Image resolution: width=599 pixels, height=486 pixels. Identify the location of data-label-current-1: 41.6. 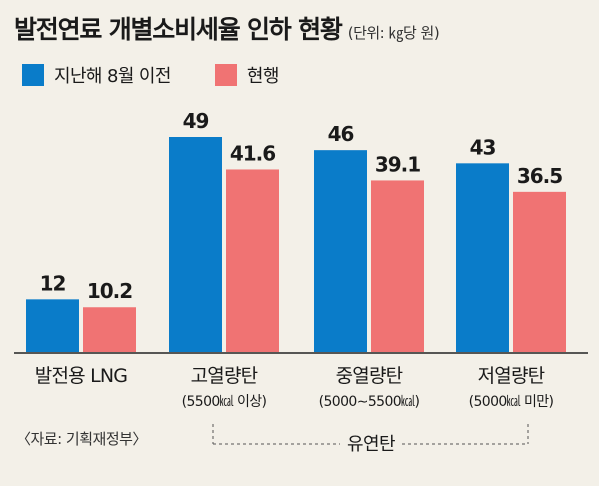
(252, 153).